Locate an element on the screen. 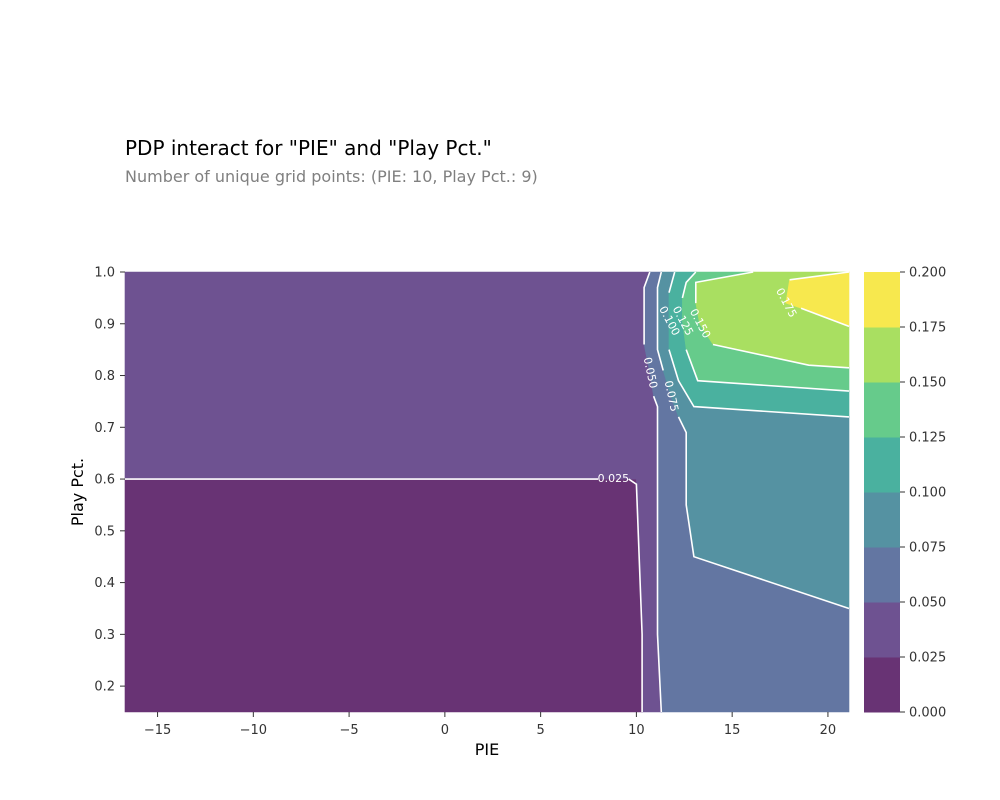 The image size is (1000, 800). colorbar-tick-label: 0.125 is located at coordinates (927, 438).